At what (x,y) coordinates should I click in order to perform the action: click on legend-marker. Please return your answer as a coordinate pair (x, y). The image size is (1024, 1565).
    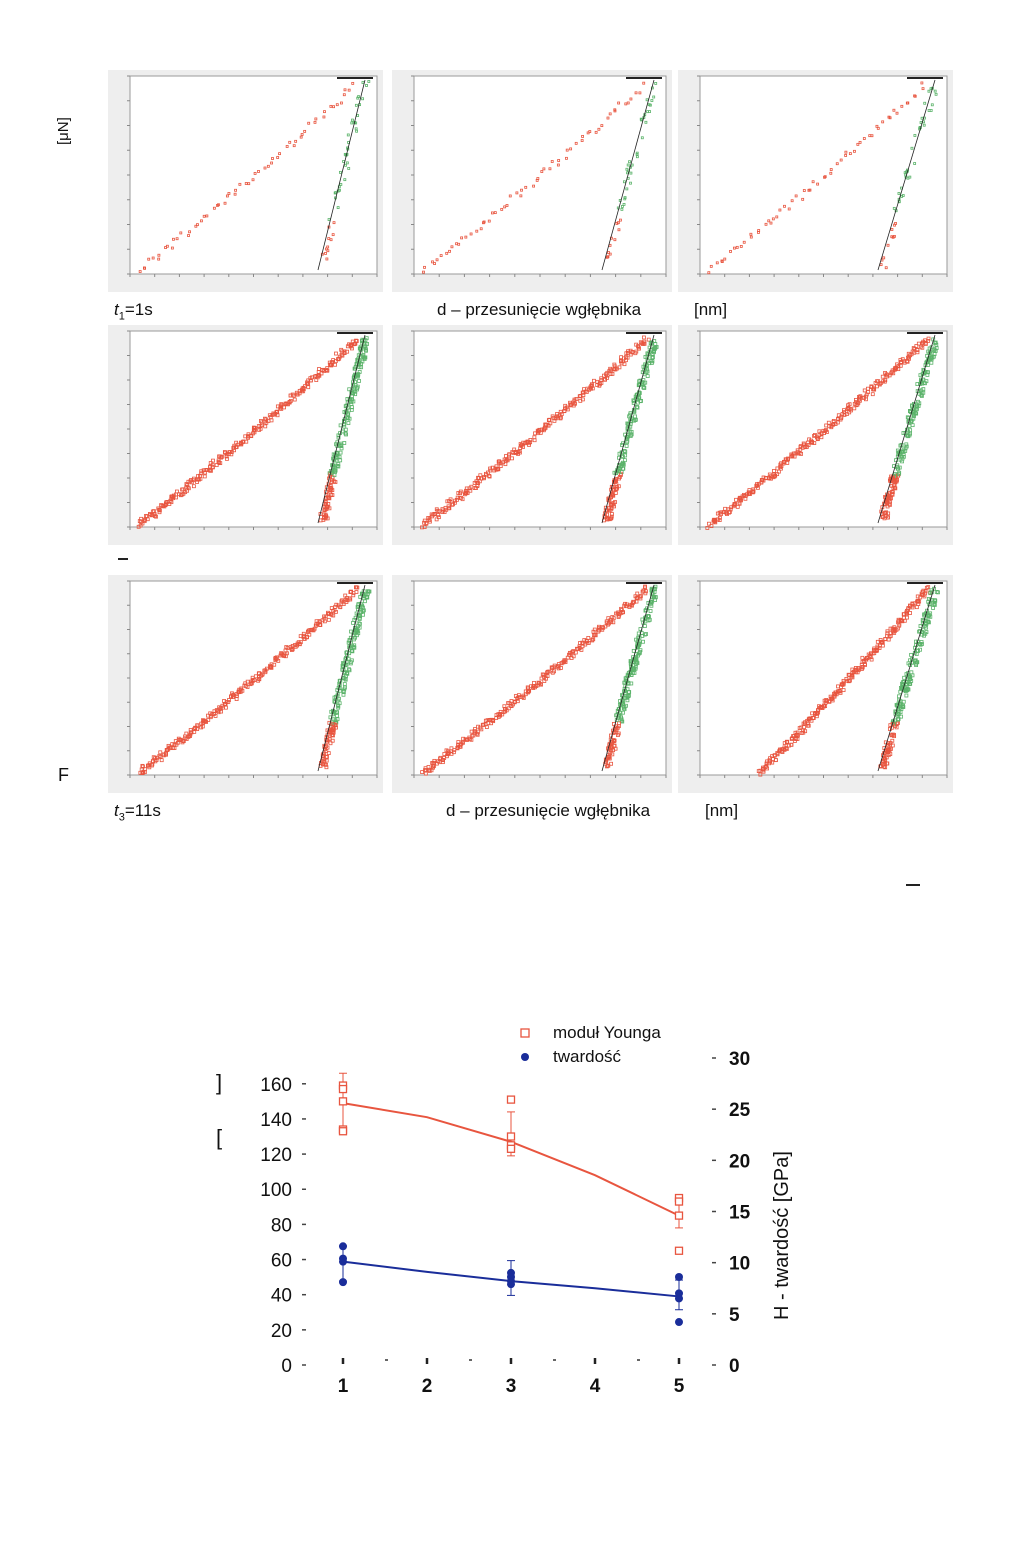
    Looking at the image, I should click on (525, 1057).